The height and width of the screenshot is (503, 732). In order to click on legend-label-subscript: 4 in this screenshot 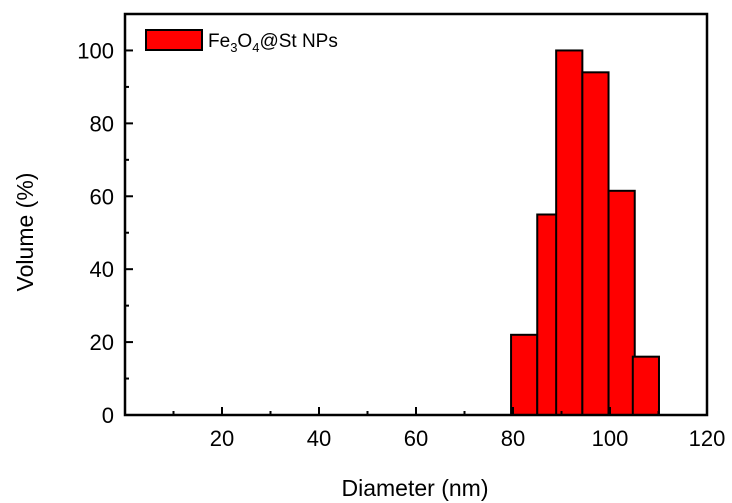, I will do `click(255, 47)`.